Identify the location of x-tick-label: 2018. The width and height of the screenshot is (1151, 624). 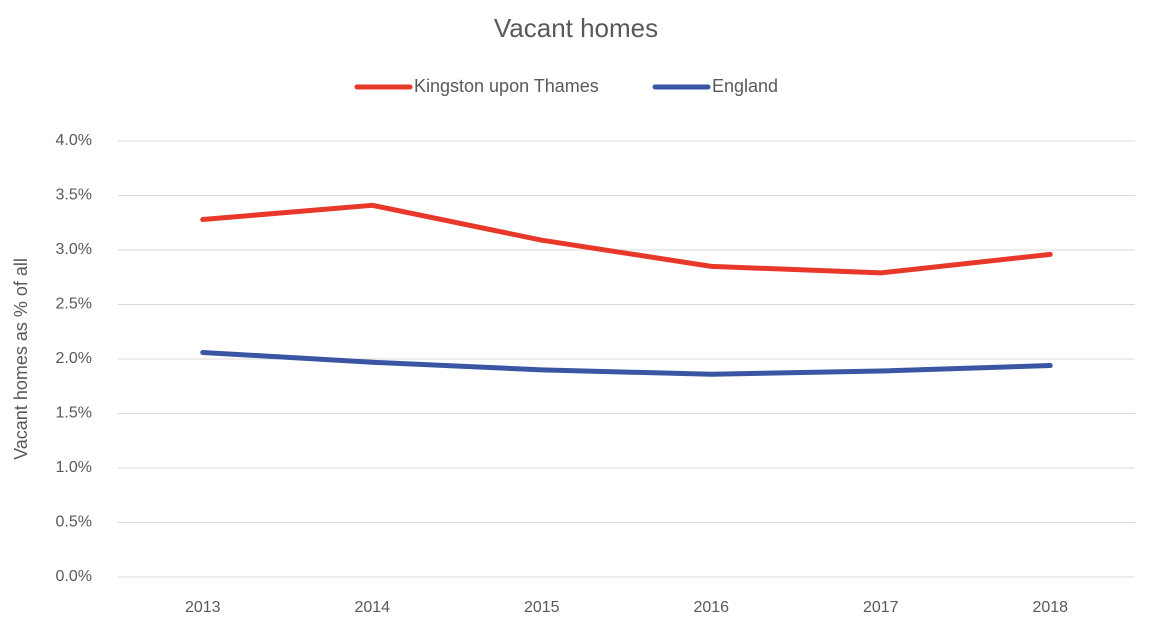
(1050, 607).